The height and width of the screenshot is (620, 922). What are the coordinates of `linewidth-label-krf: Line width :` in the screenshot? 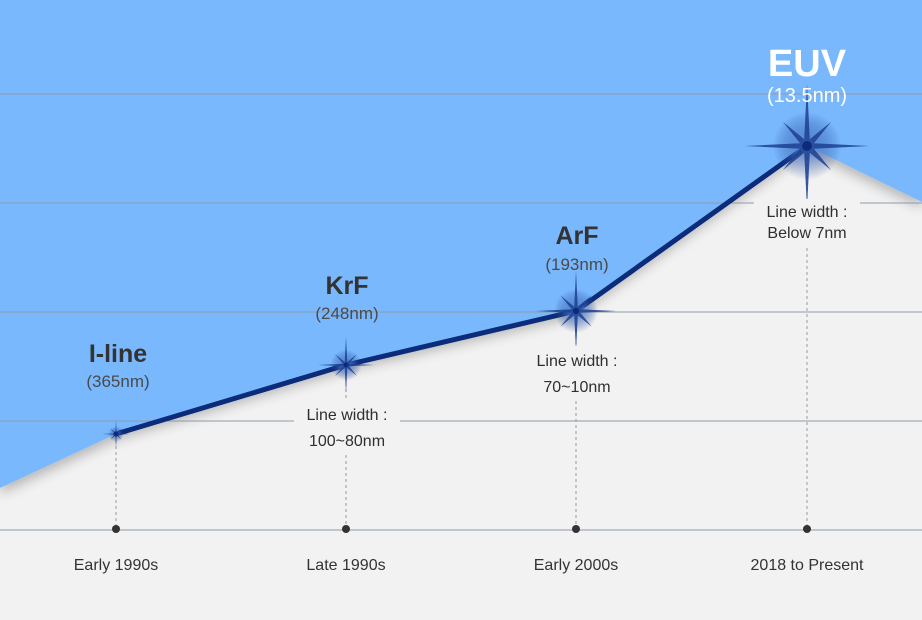 It's located at (347, 415).